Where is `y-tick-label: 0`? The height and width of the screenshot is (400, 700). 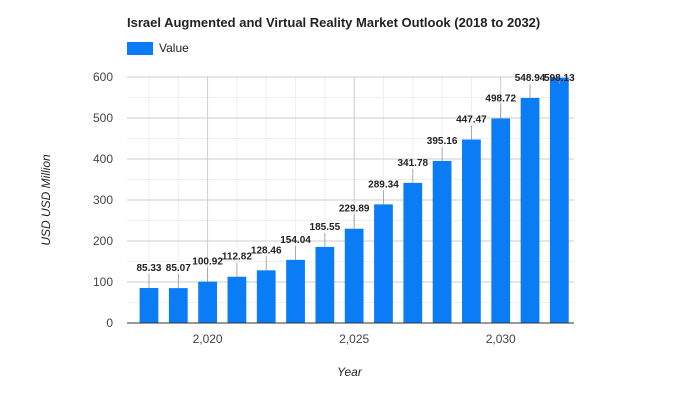 y-tick-label: 0 is located at coordinates (109, 323).